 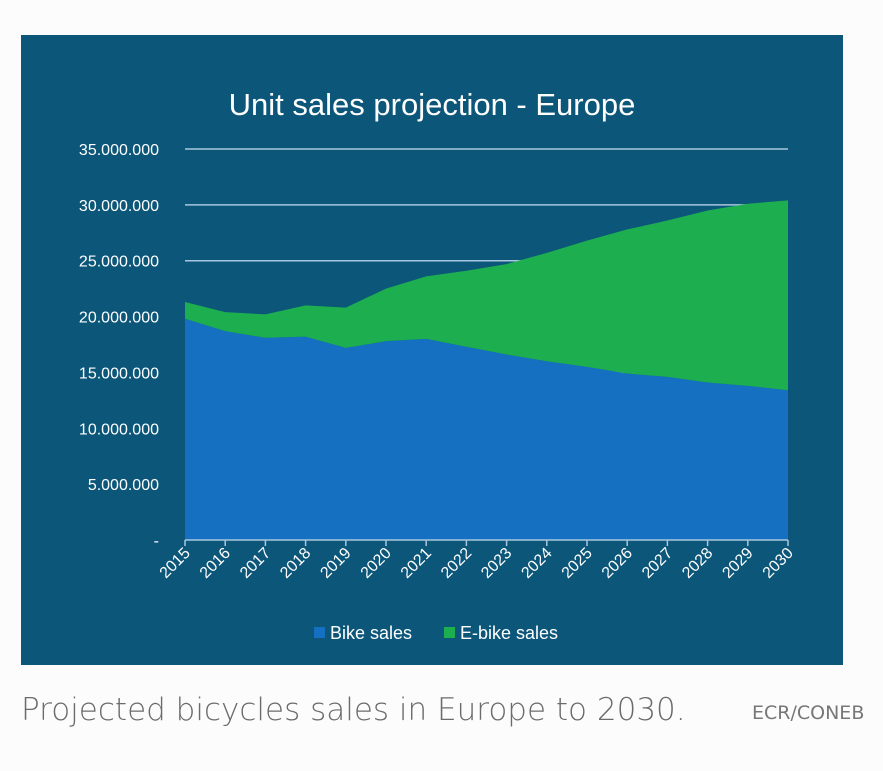 I want to click on x-tick-label: 2020, so click(x=376, y=563).